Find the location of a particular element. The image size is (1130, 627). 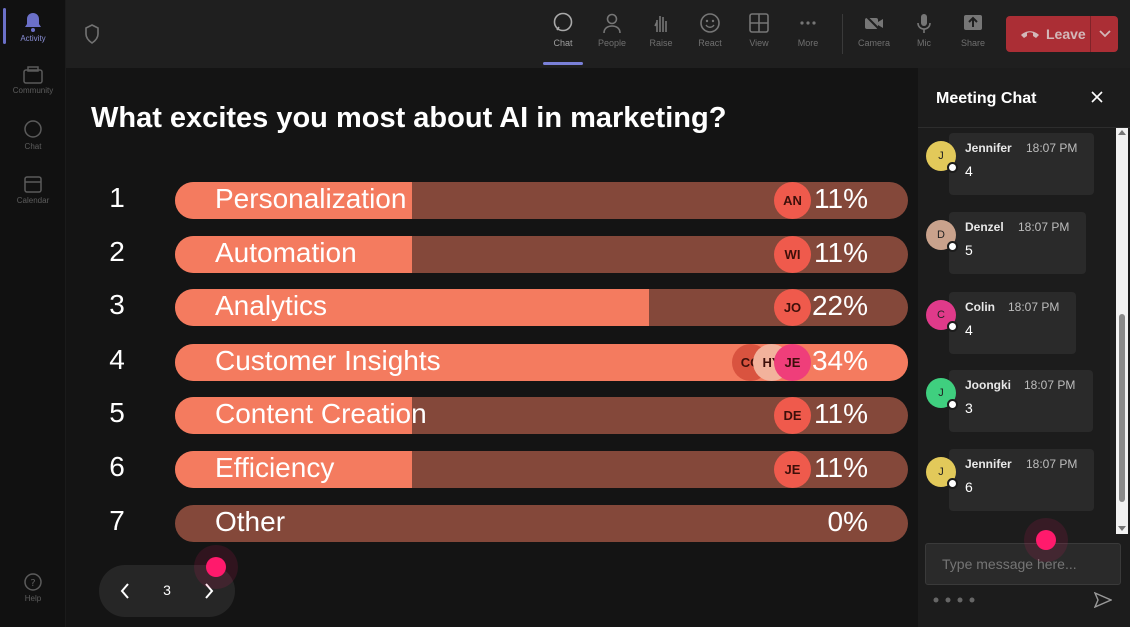

poll-option-bar: Other 0% is located at coordinates (541, 523).